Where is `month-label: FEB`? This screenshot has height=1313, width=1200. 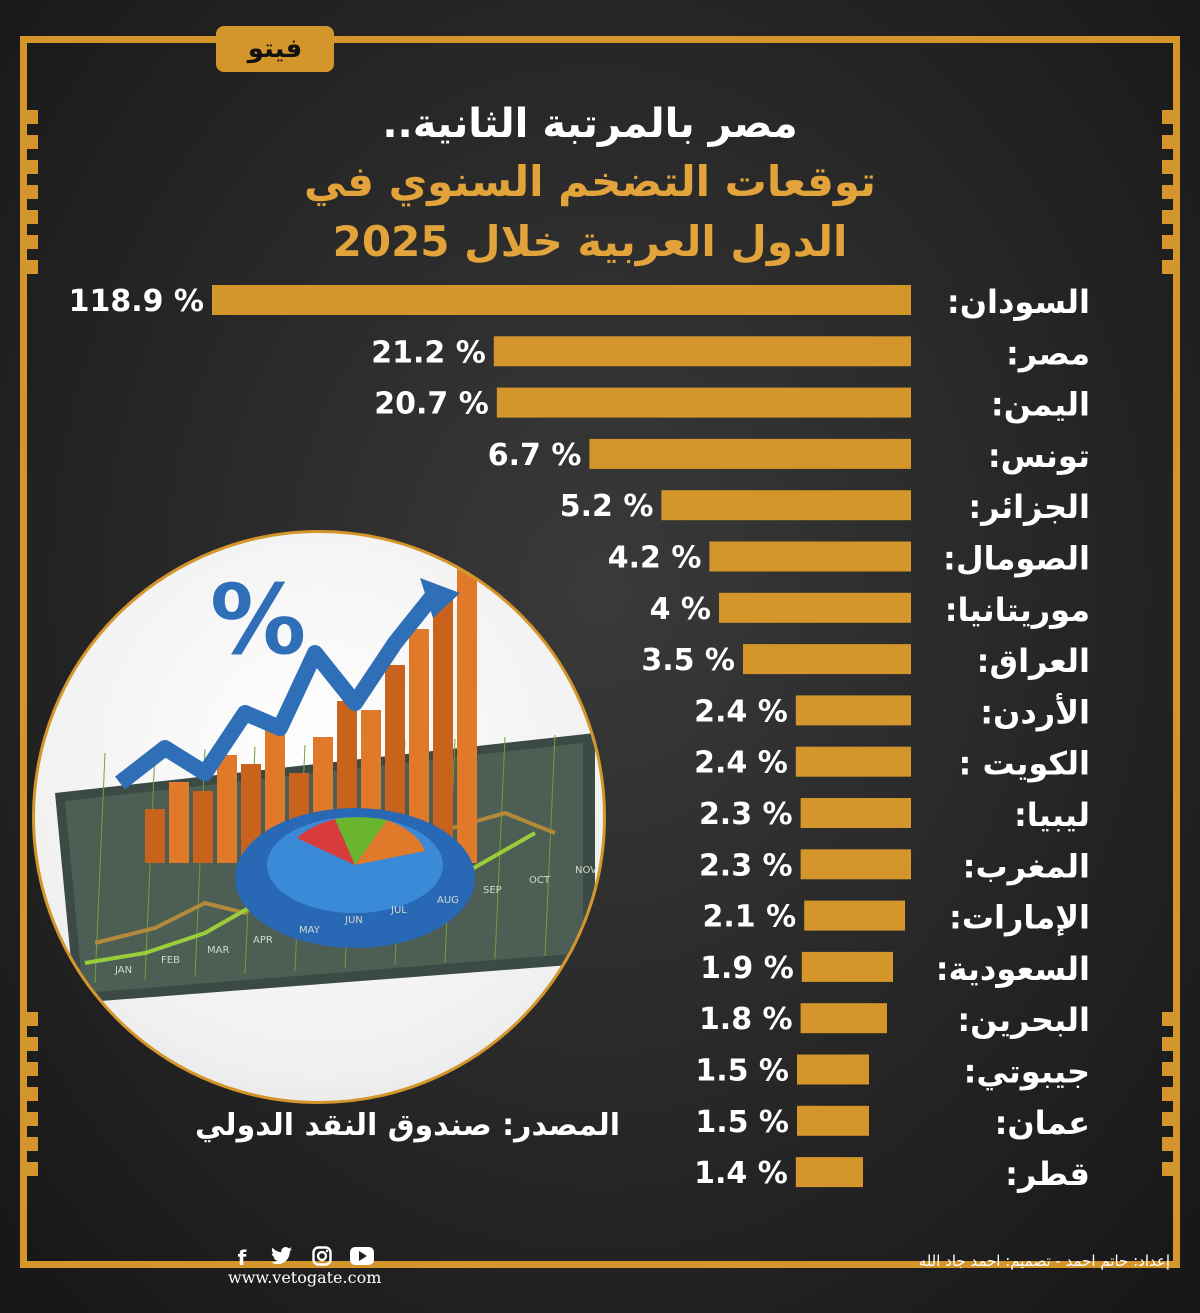 month-label: FEB is located at coordinates (170, 960).